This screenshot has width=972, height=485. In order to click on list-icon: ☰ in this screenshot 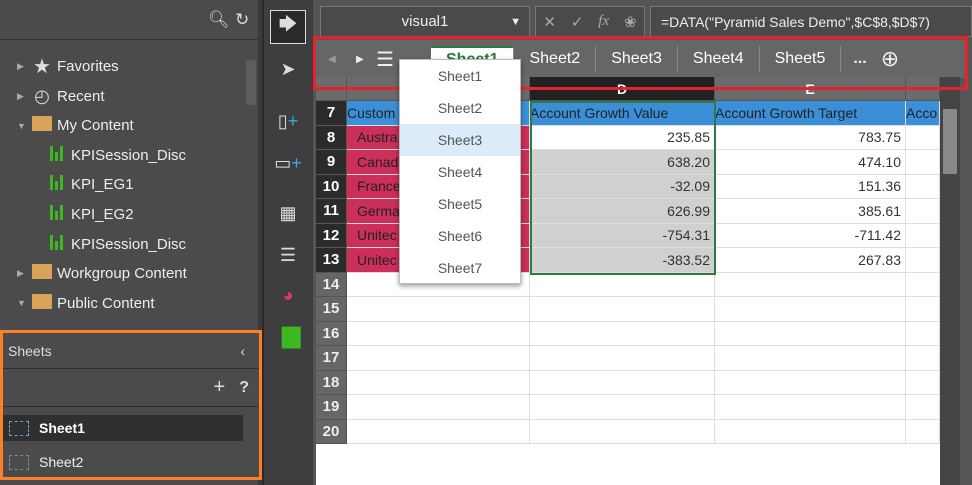, I will do `click(288, 254)`.